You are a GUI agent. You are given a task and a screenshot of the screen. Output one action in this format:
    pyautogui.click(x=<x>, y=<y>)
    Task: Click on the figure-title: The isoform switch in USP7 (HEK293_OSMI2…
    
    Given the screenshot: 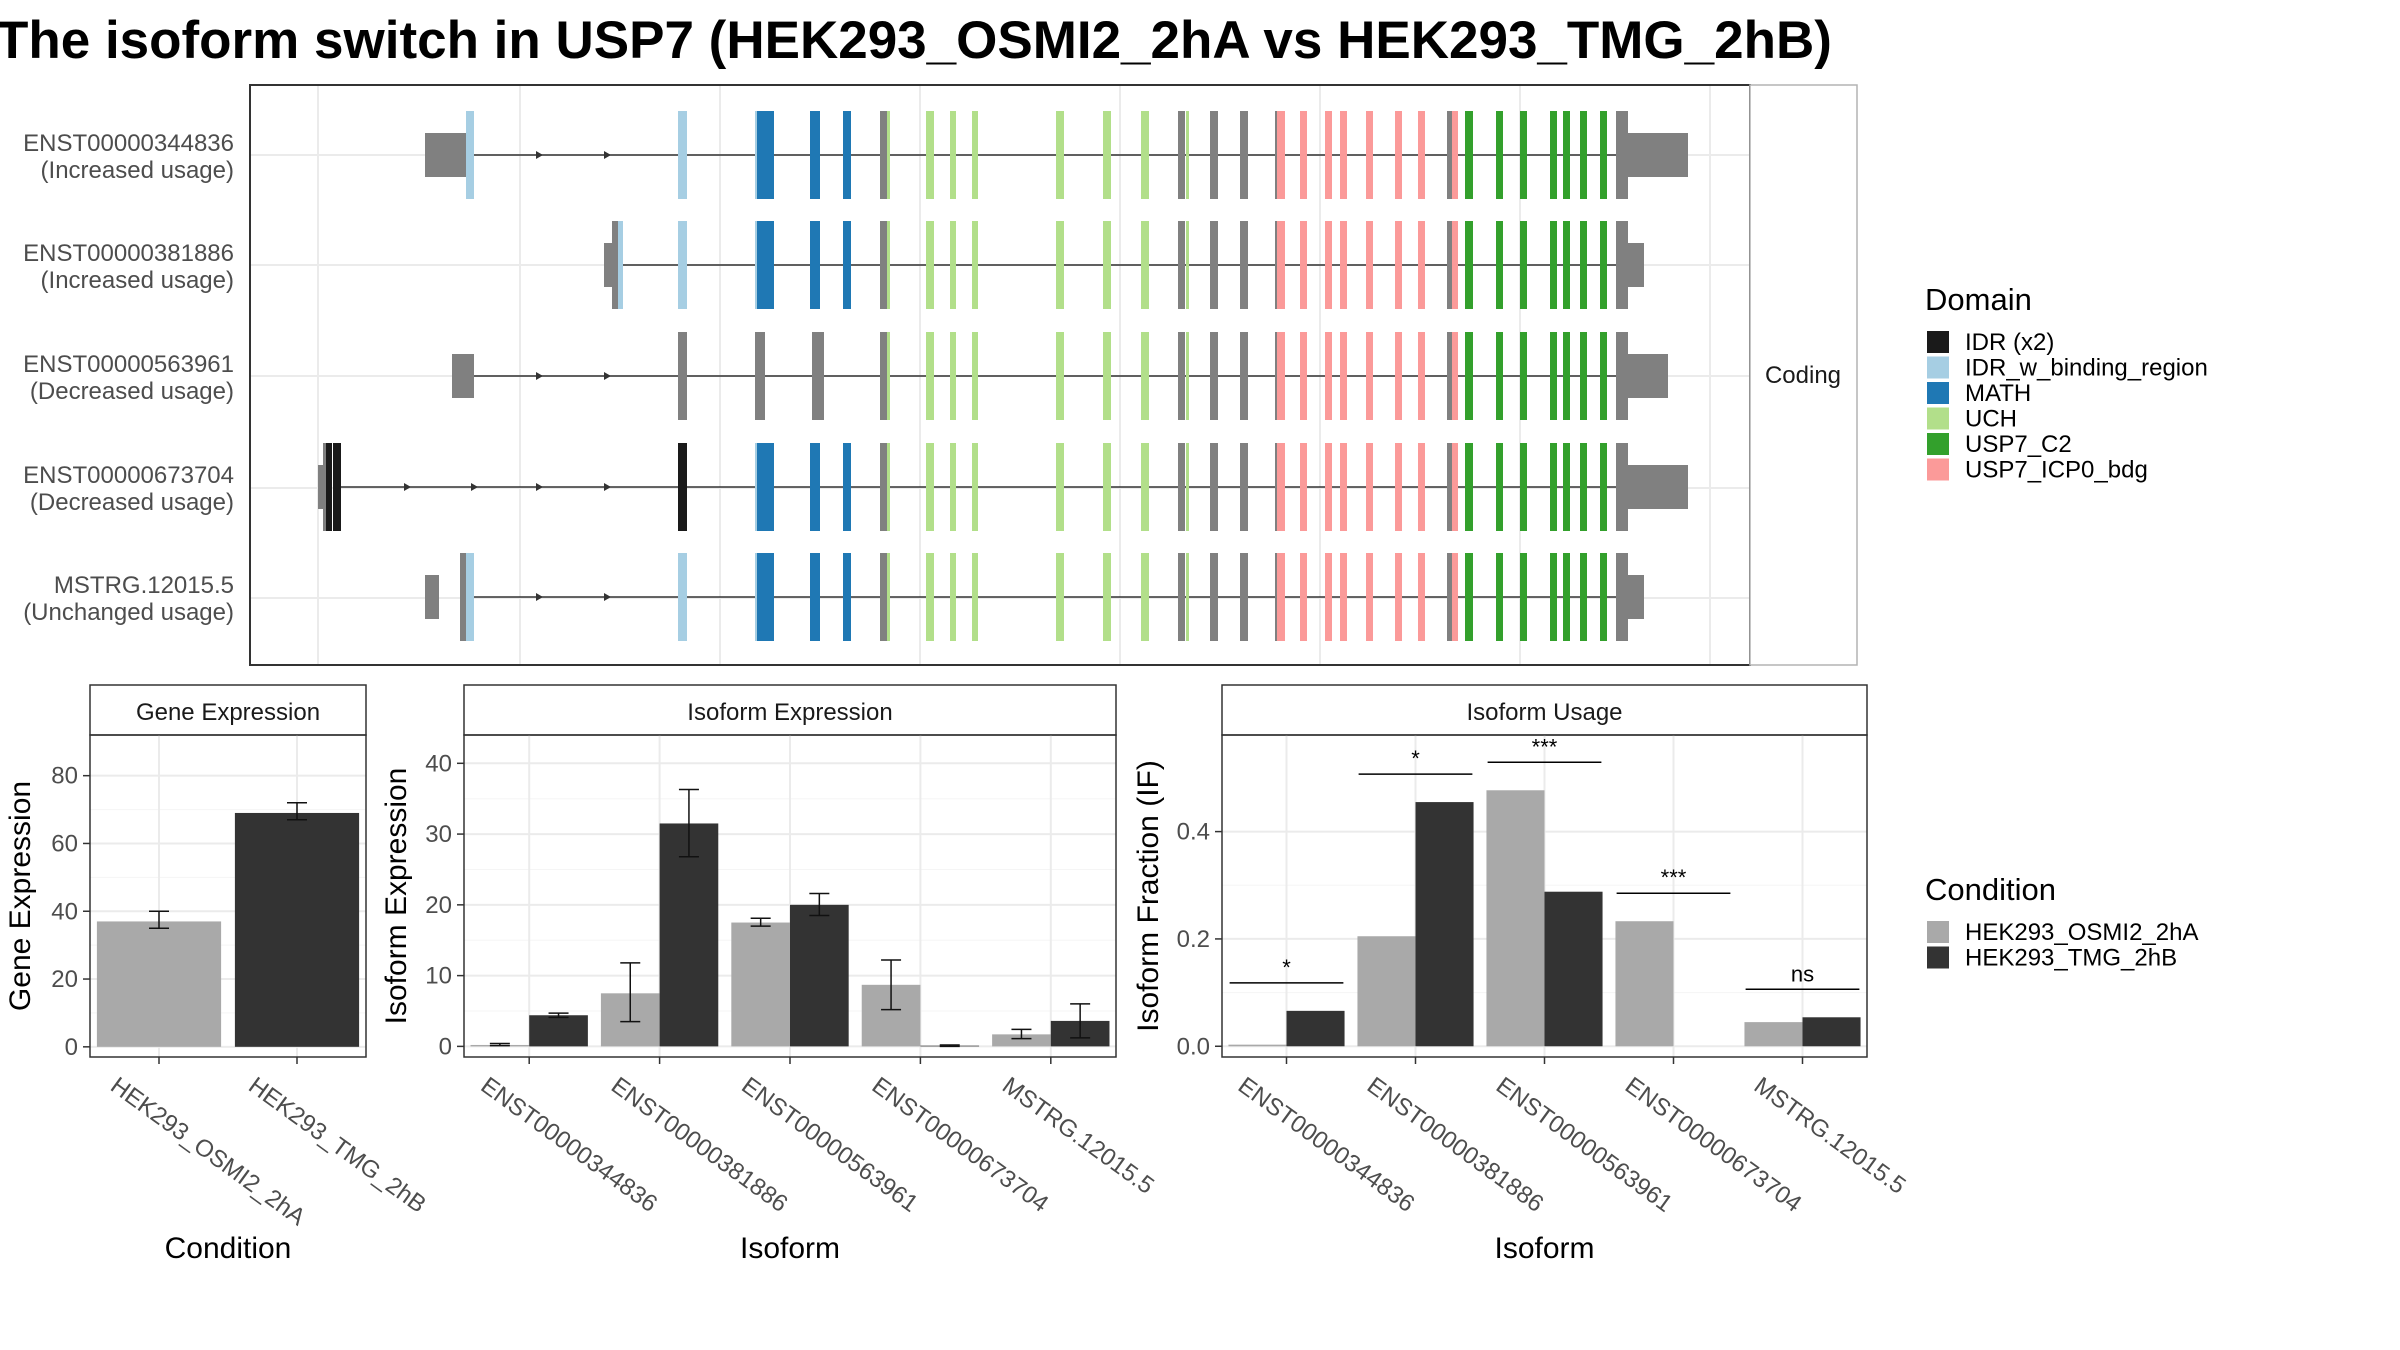 What is the action you would take?
    pyautogui.click(x=916, y=40)
    